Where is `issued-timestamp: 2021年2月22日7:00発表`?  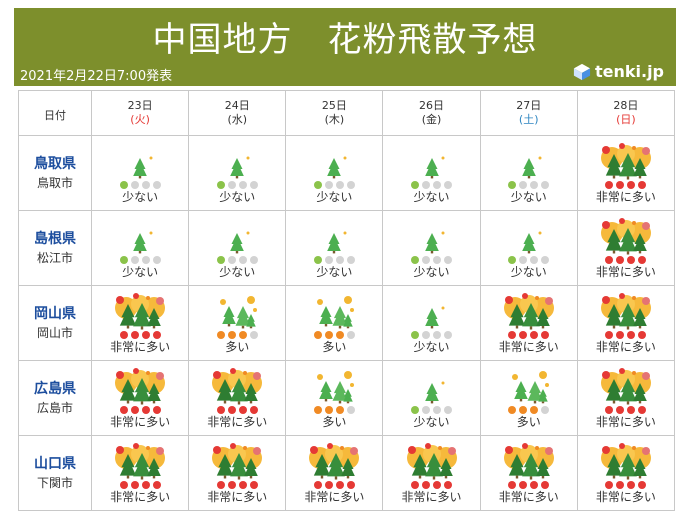
issued-timestamp: 2021年2月22日7:00発表 is located at coordinates (96, 76).